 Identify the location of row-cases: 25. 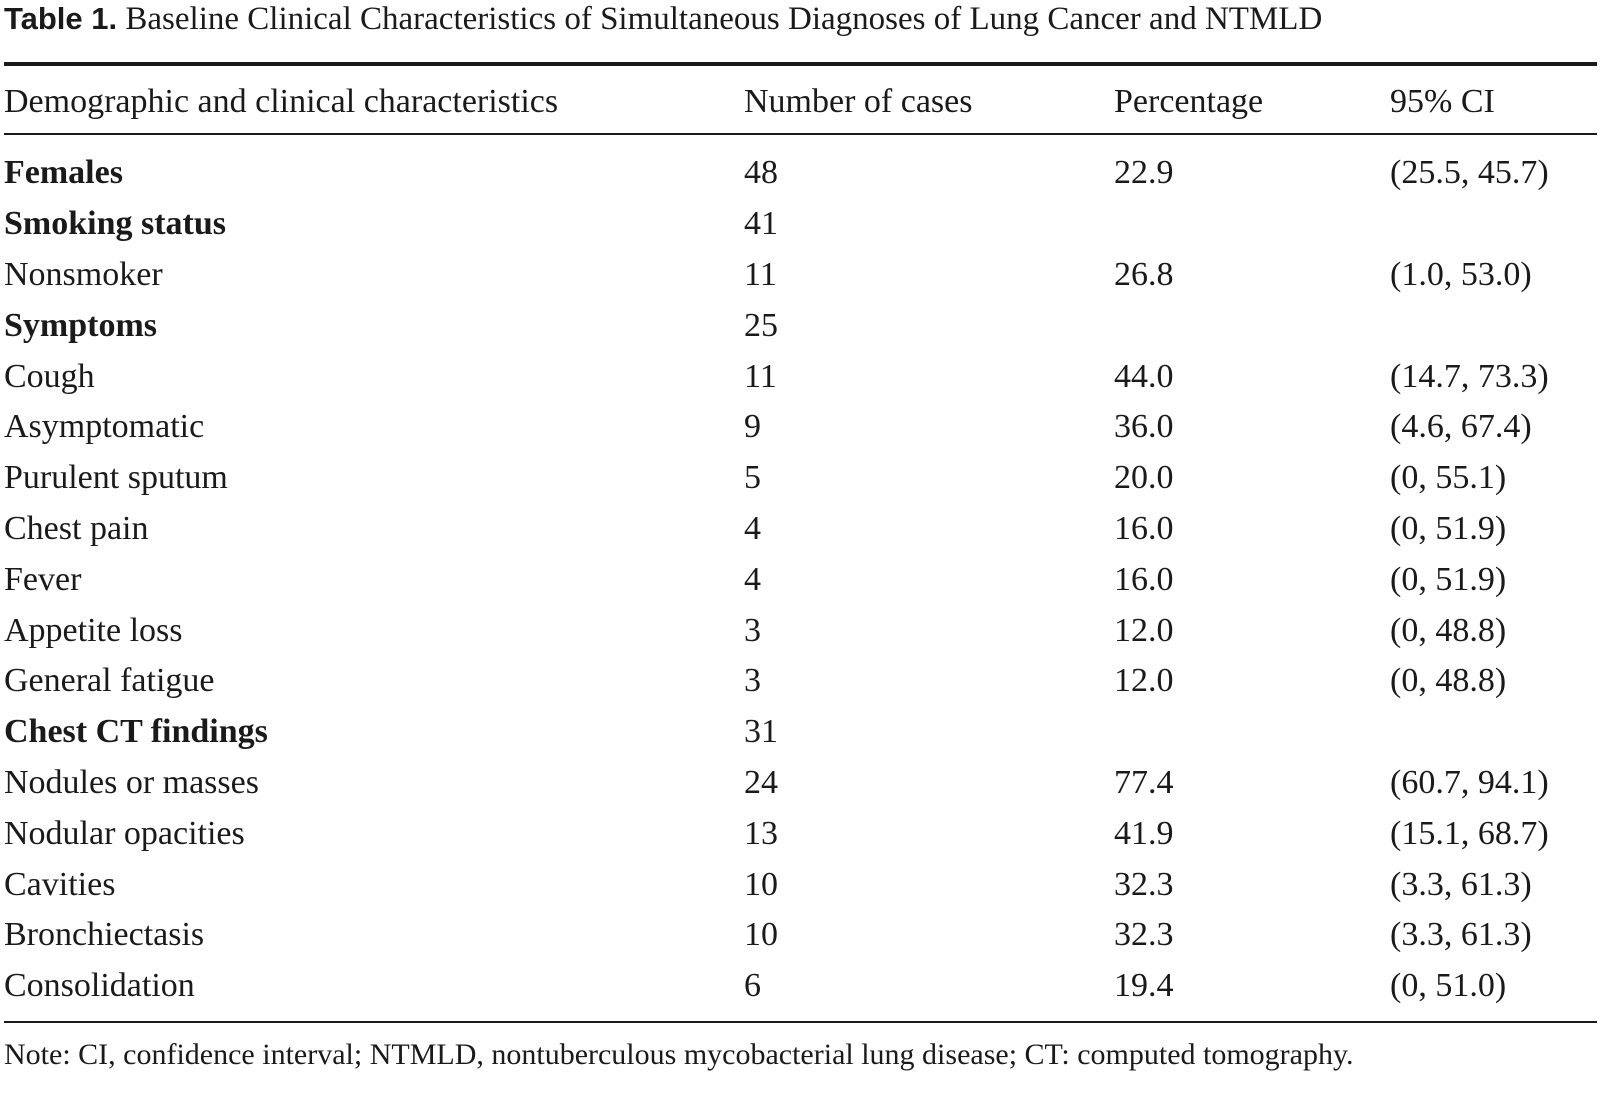
(761, 325).